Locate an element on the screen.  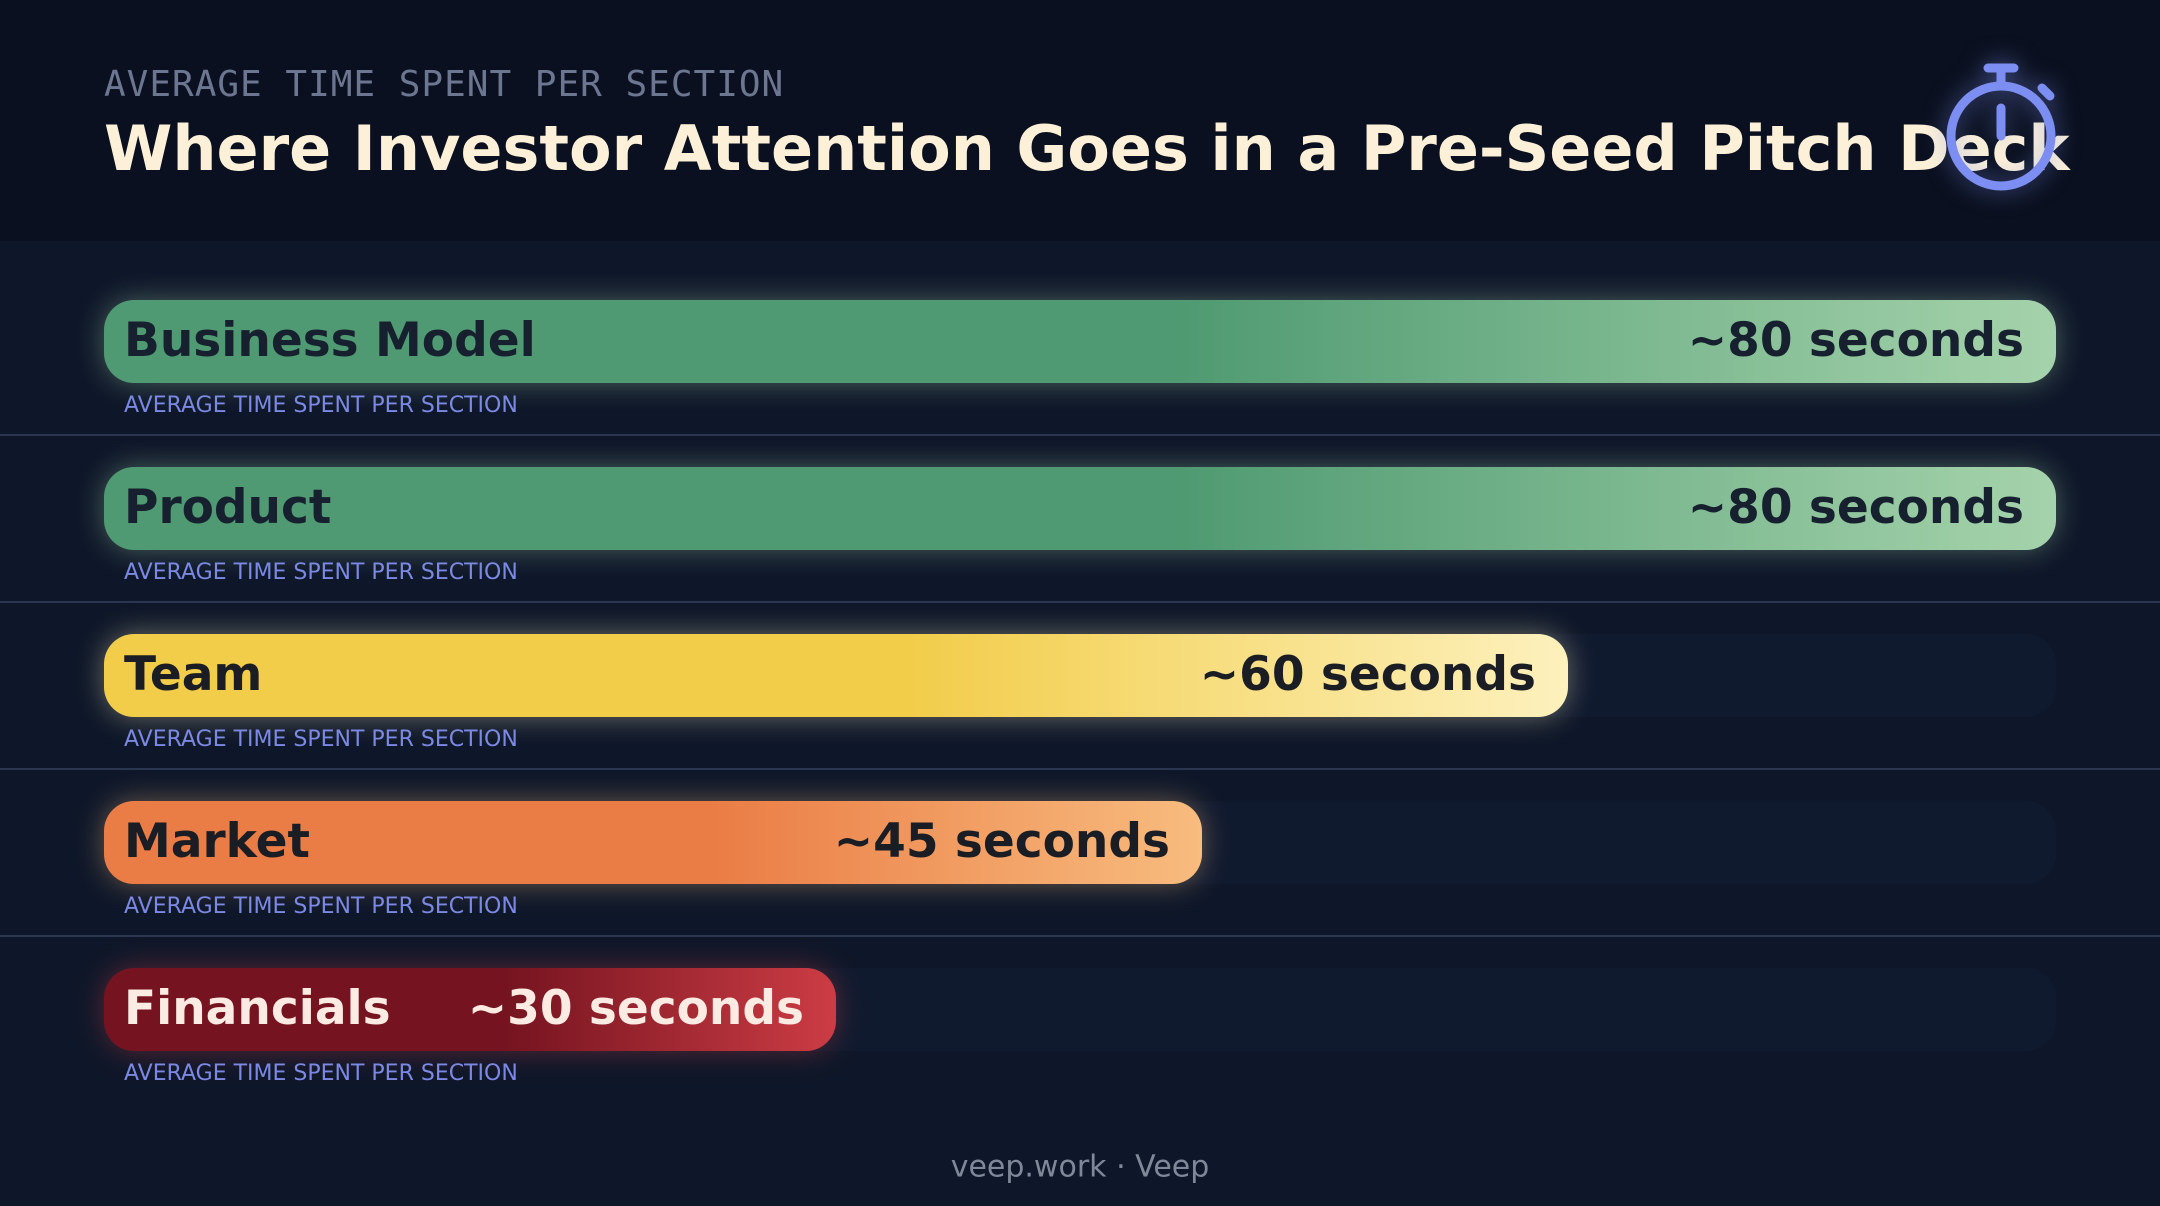
category-label: Team is located at coordinates (193, 674).